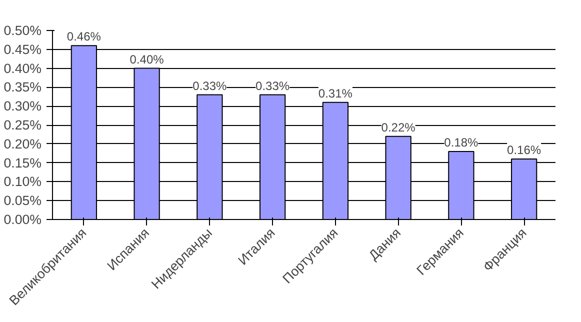 This screenshot has width=581, height=322. What do you see at coordinates (23, 200) in the screenshot?
I see `y-tick-label: 0.05%` at bounding box center [23, 200].